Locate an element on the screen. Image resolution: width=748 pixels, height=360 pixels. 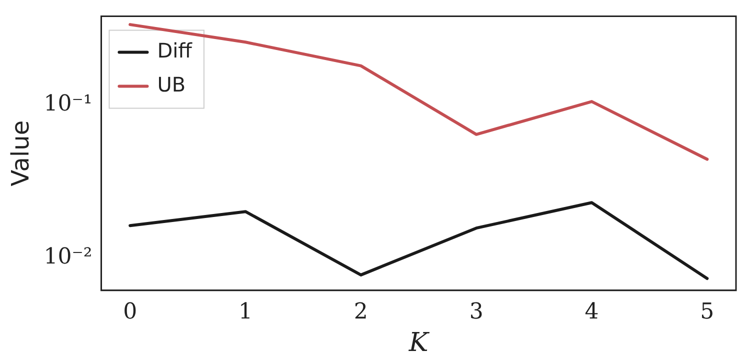
x-tick-label: 0 is located at coordinates (130, 311).